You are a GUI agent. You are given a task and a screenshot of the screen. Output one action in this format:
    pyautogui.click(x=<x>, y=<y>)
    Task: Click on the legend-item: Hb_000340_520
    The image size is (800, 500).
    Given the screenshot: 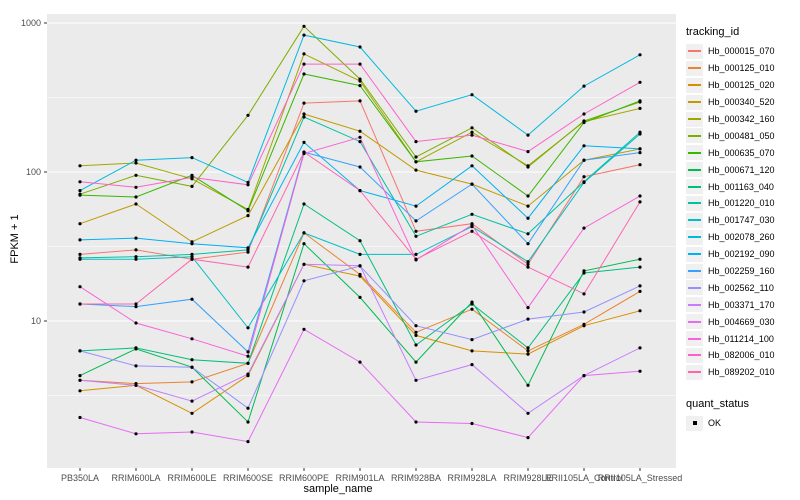 What is the action you would take?
    pyautogui.click(x=742, y=102)
    